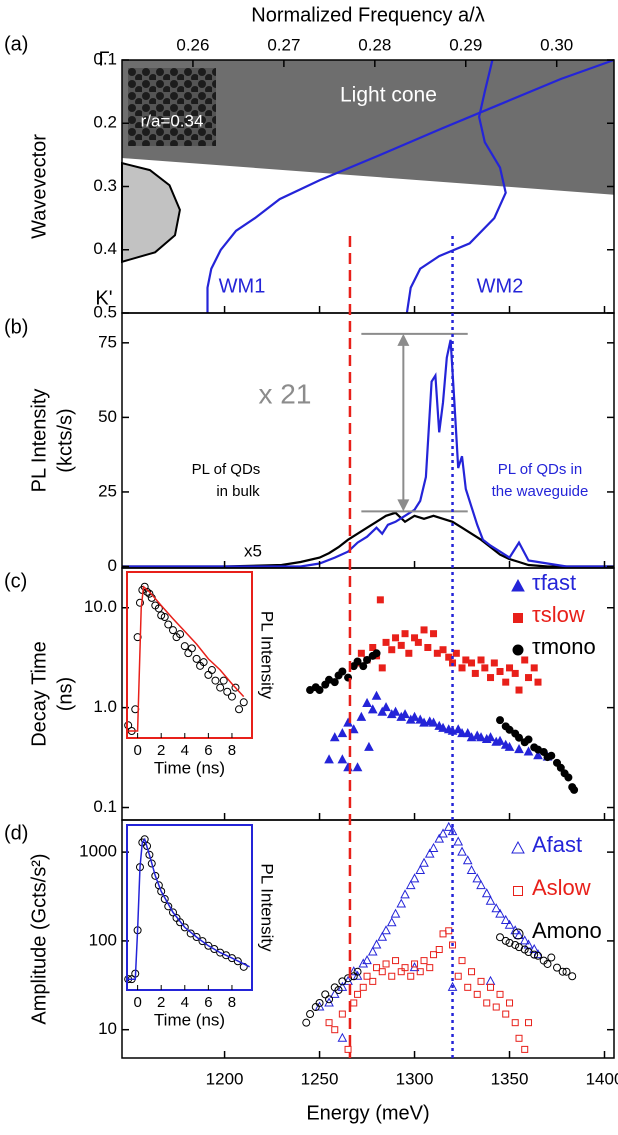  What do you see at coordinates (388, 95) in the screenshot?
I see `region-label: Light cone` at bounding box center [388, 95].